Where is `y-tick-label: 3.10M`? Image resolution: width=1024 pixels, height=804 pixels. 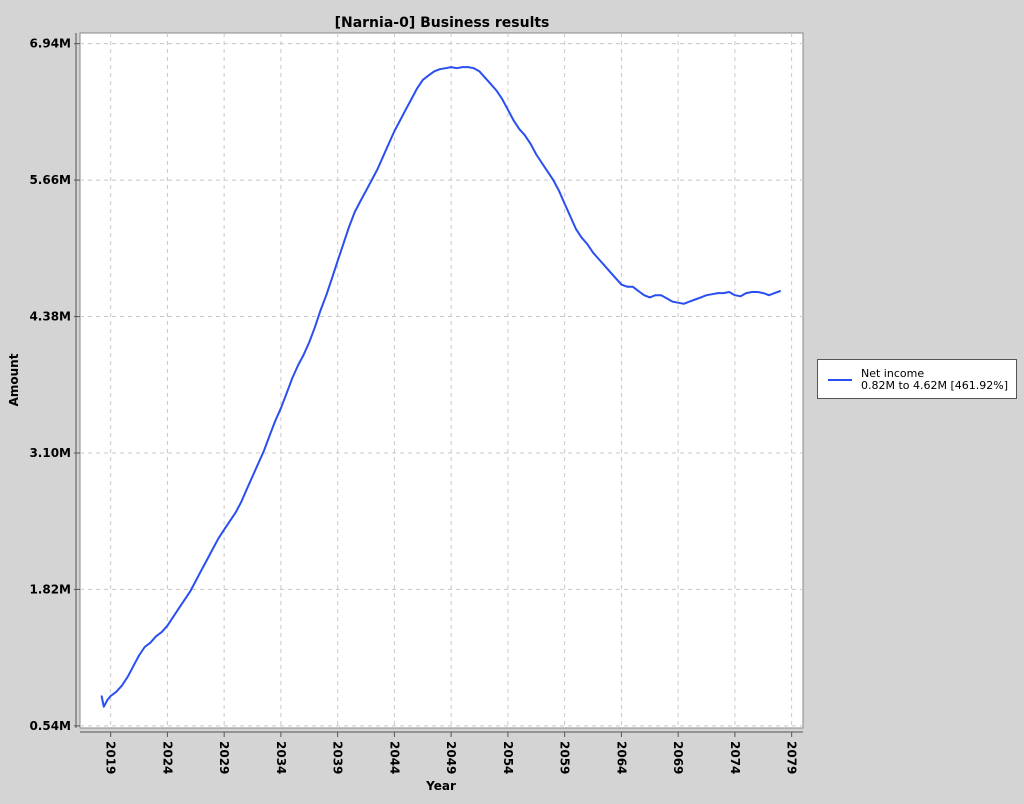 y-tick-label: 3.10M is located at coordinates (50, 453).